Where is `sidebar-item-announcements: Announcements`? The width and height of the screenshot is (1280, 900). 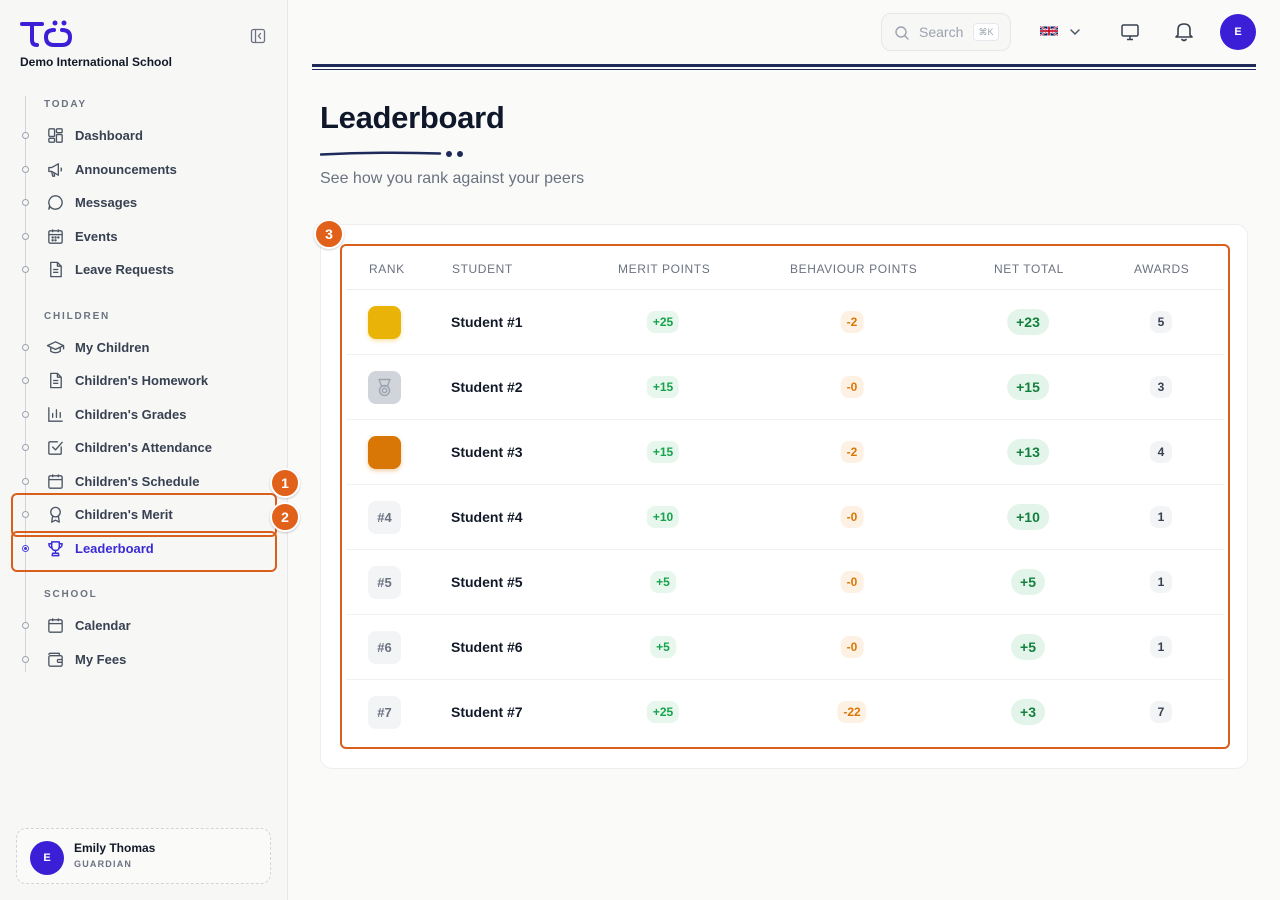
sidebar-item-announcements: Announcements is located at coordinates (144, 169).